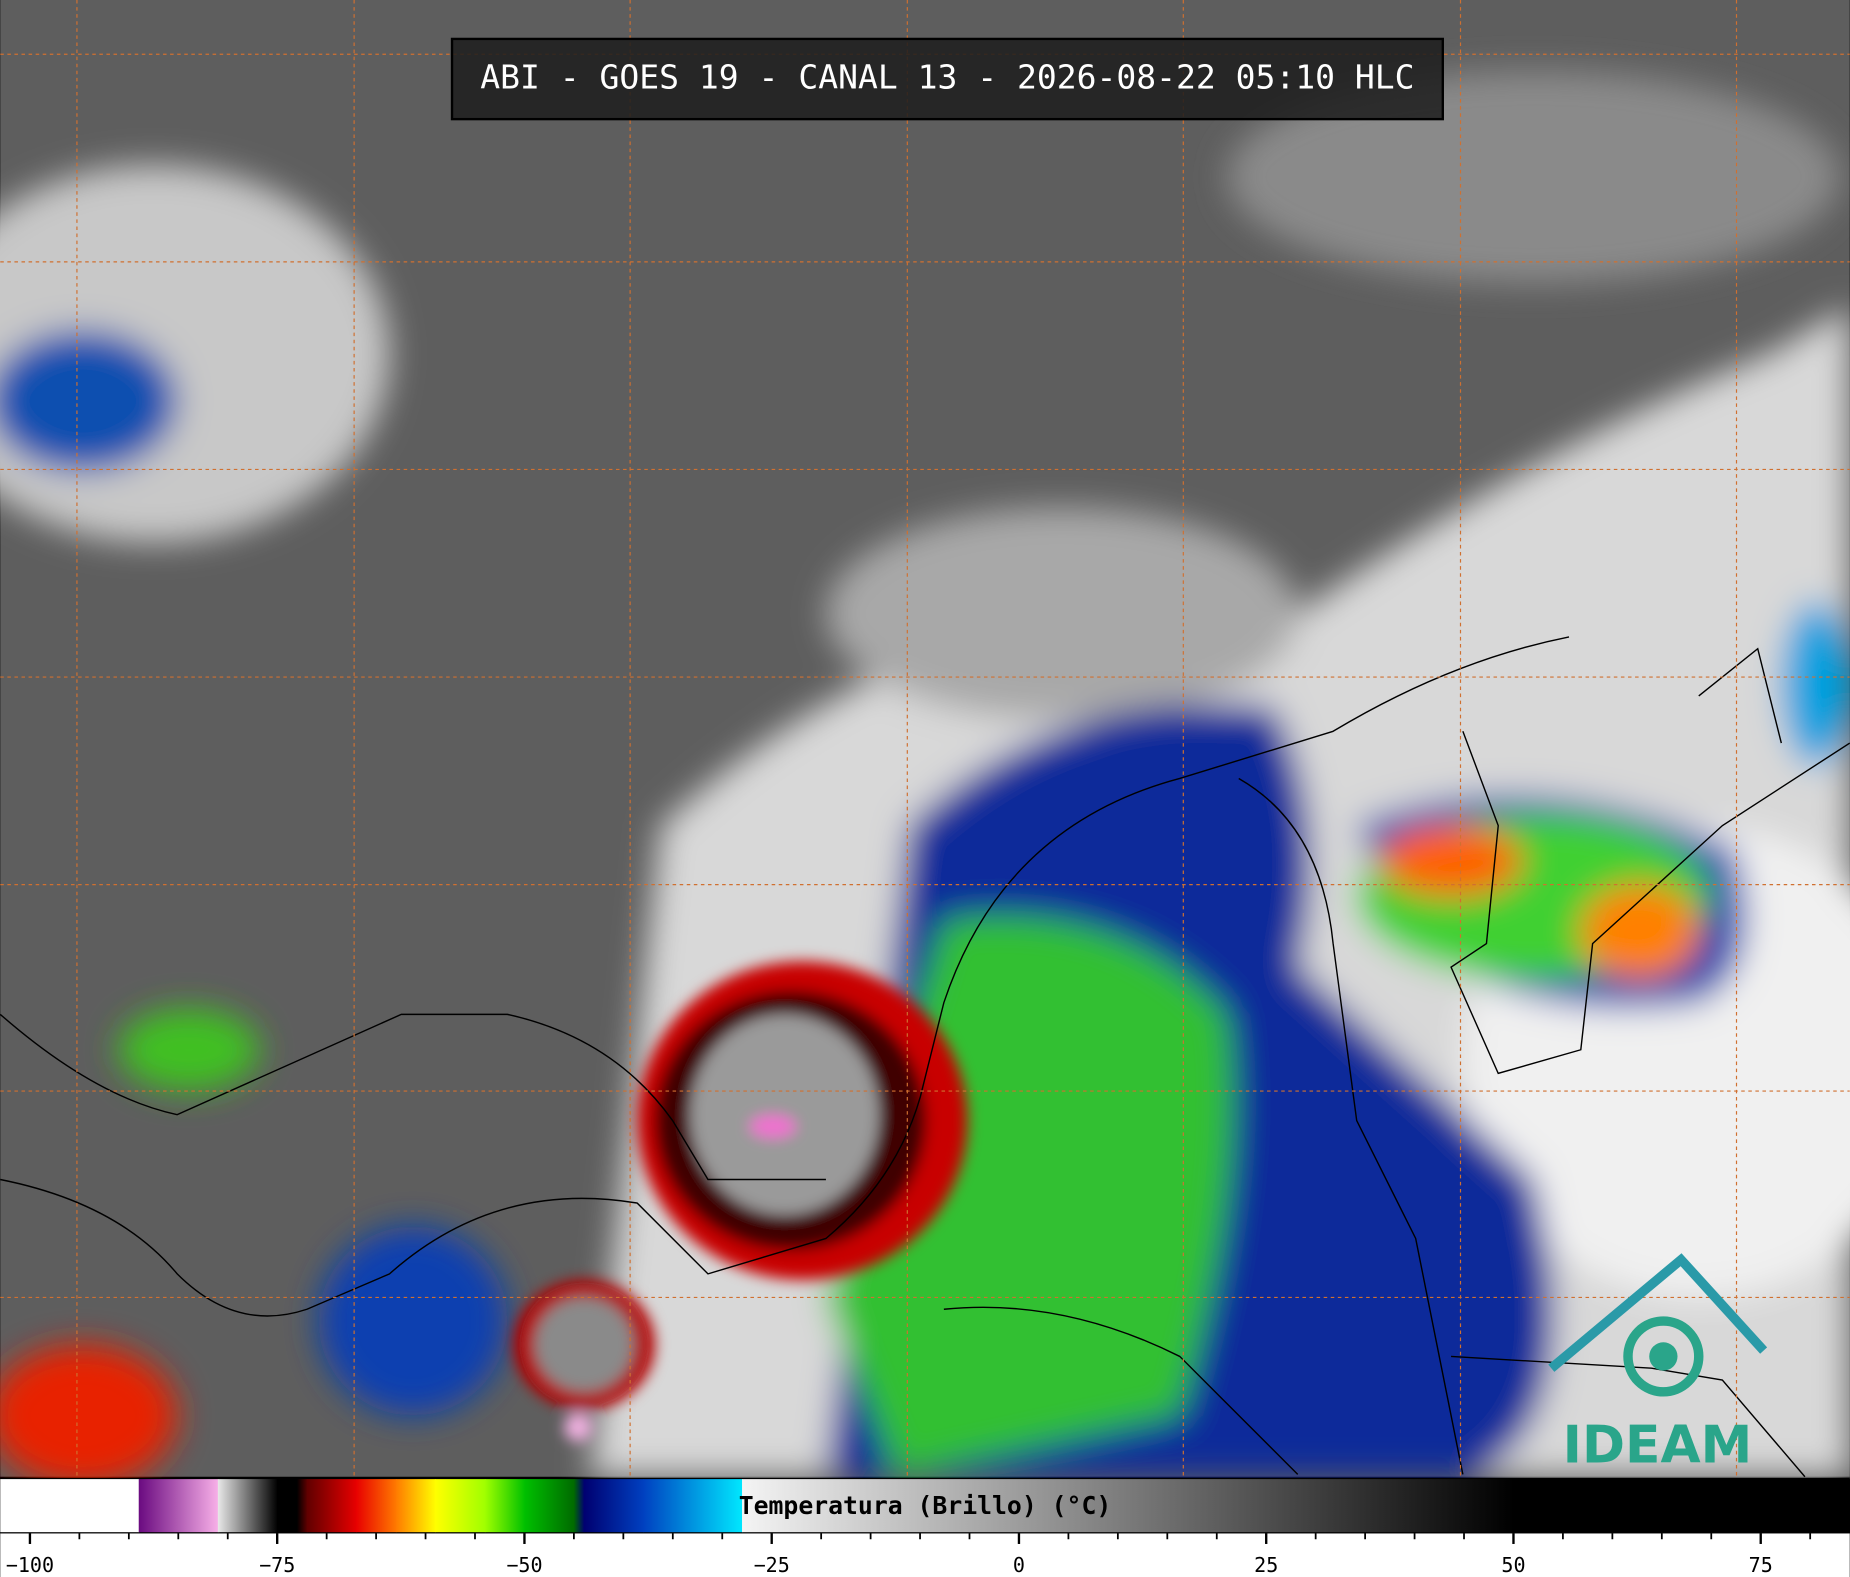 Image resolution: width=1850 pixels, height=1577 pixels. Describe the element at coordinates (925, 1505) in the screenshot. I see `colorbar-label: Temperatura (Brillo) (°C)` at that location.